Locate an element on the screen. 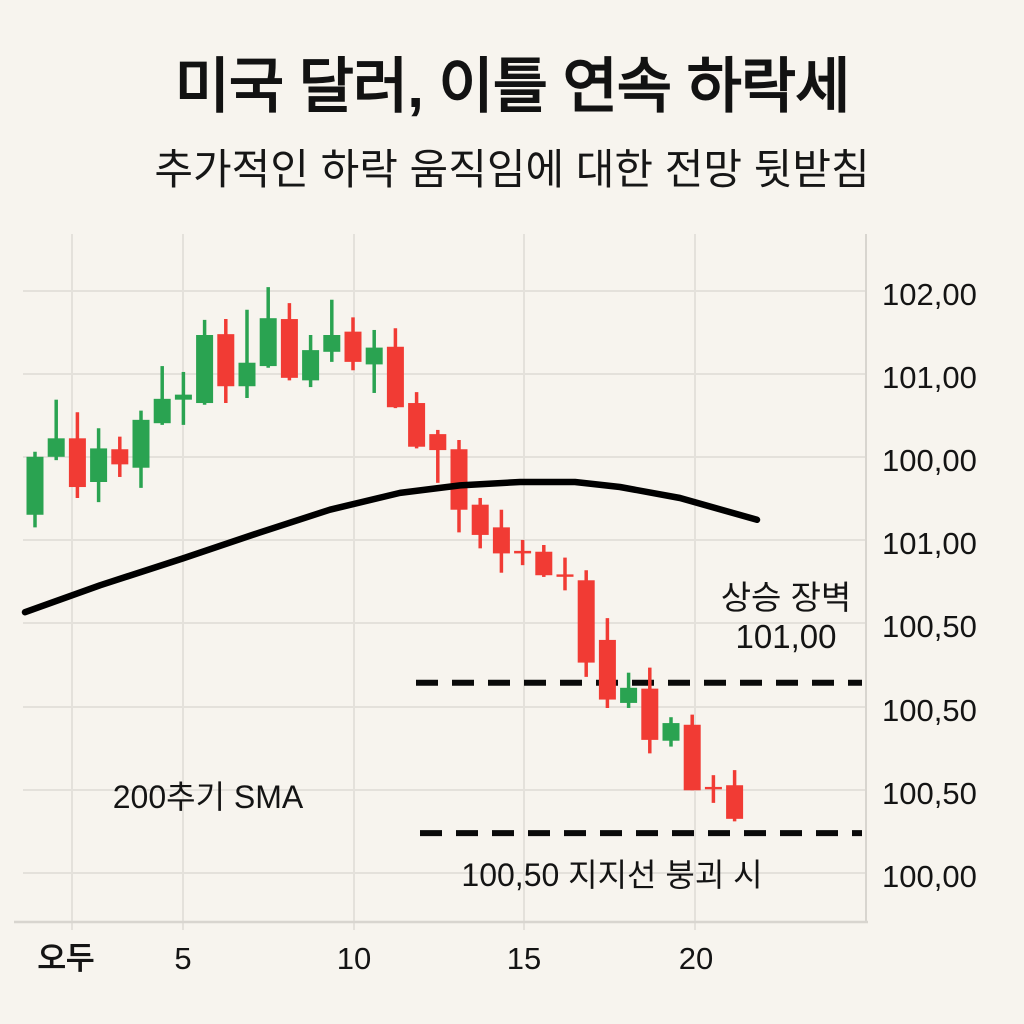 The height and width of the screenshot is (1024, 1024). x-axis-label: 오두 is located at coordinates (65, 958).